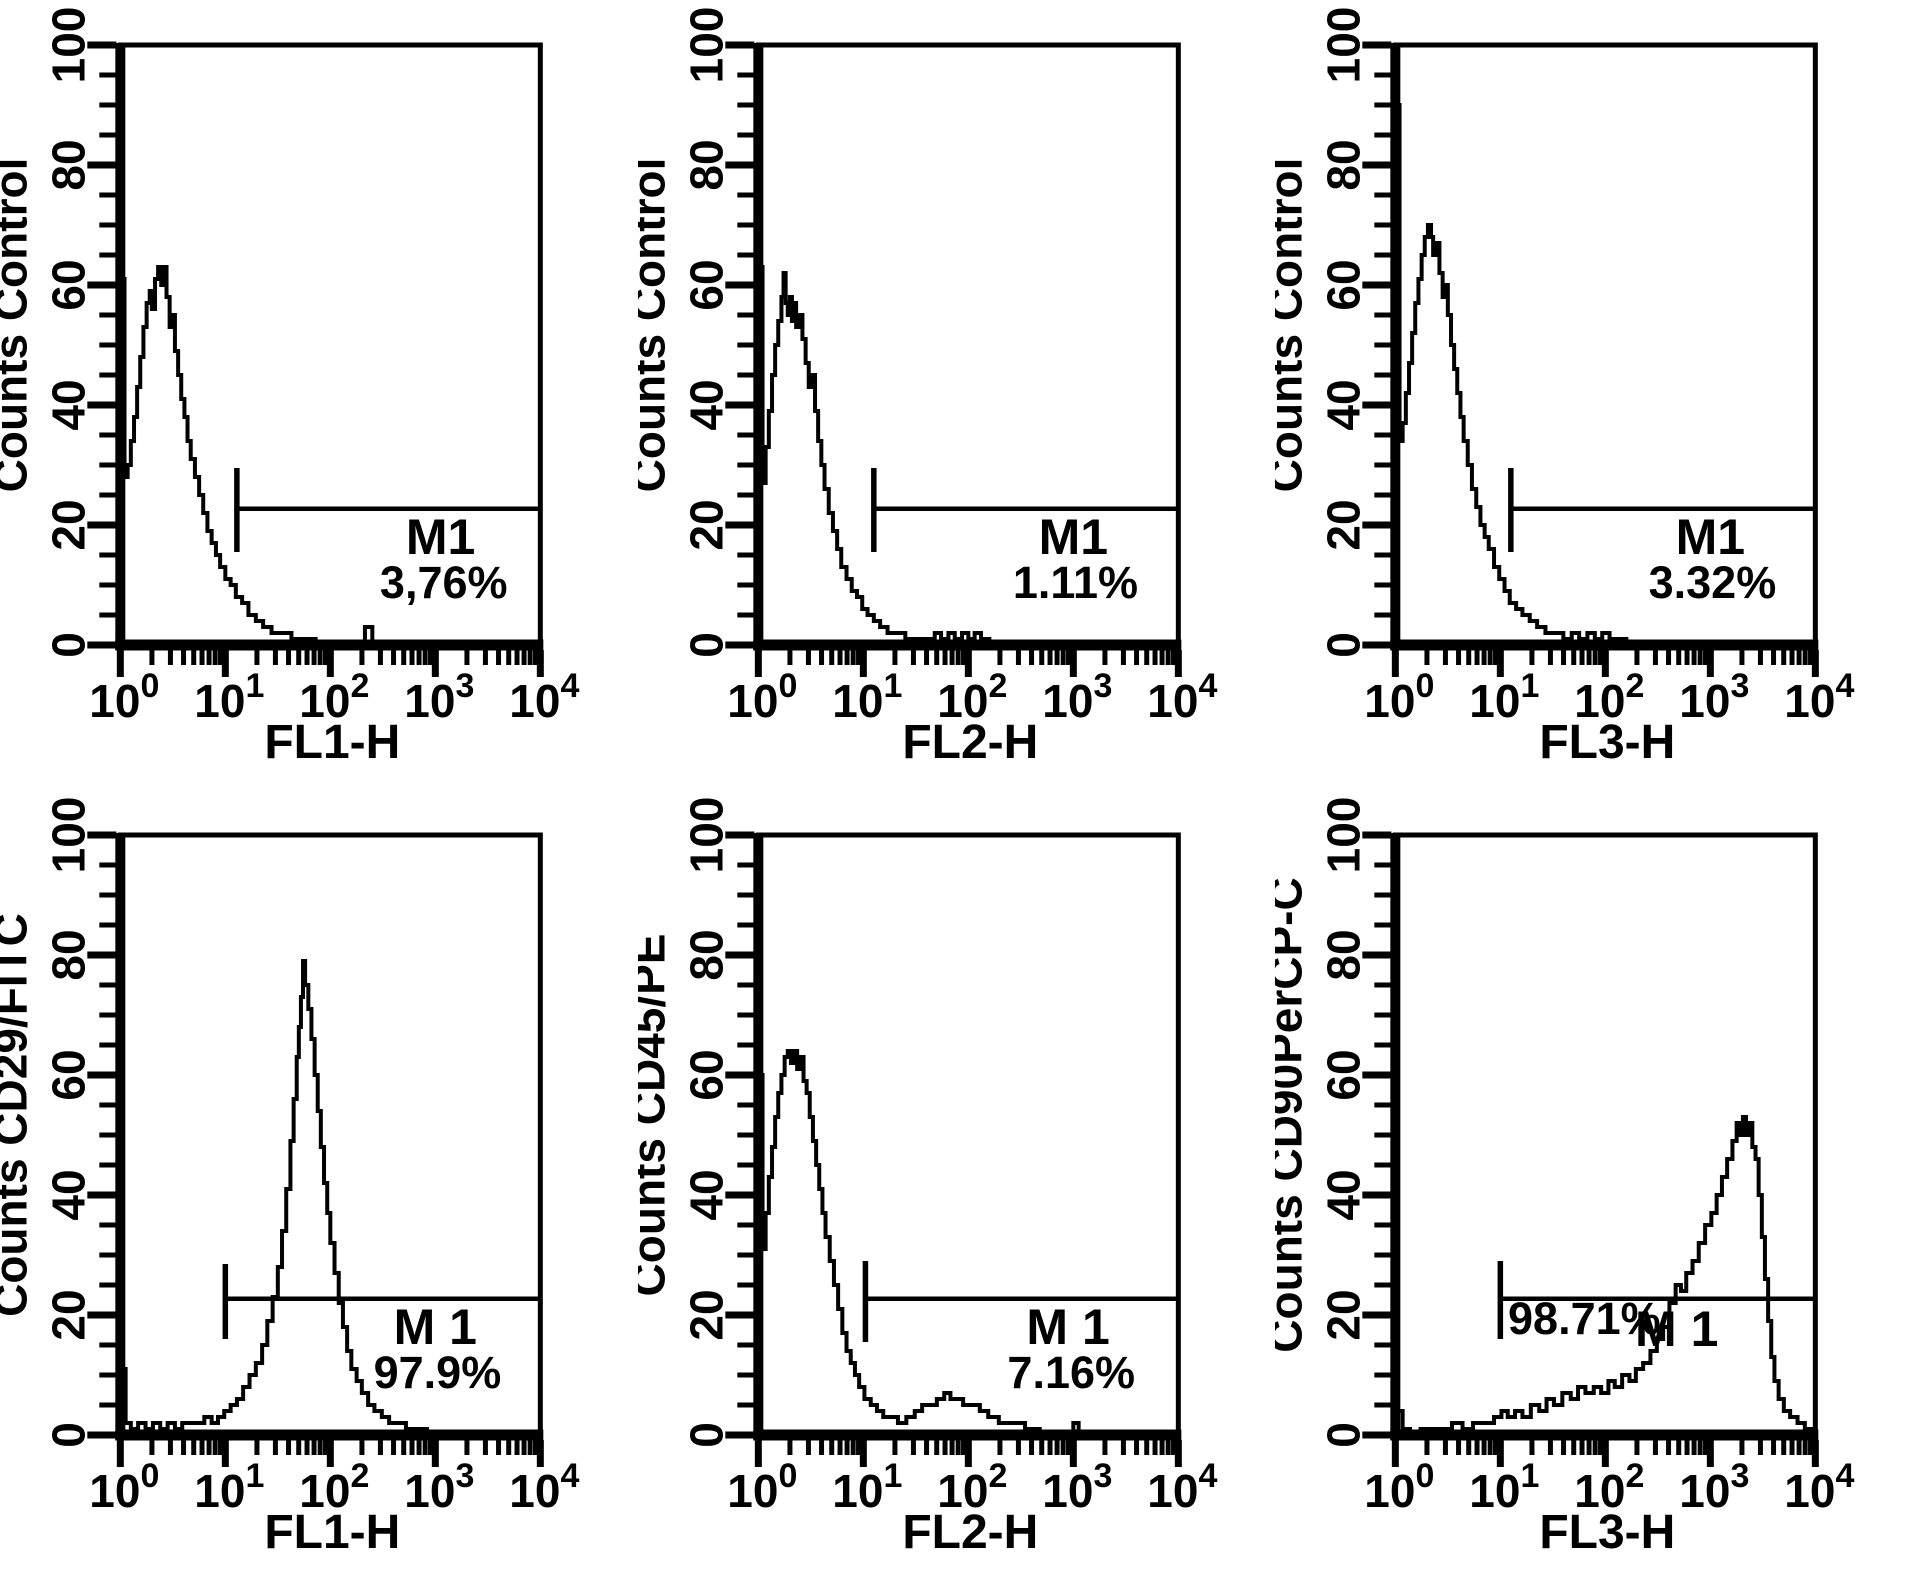 Image resolution: width=1913 pixels, height=1580 pixels. I want to click on y-axis-title: Counts CD45/PE, so click(656, 1115).